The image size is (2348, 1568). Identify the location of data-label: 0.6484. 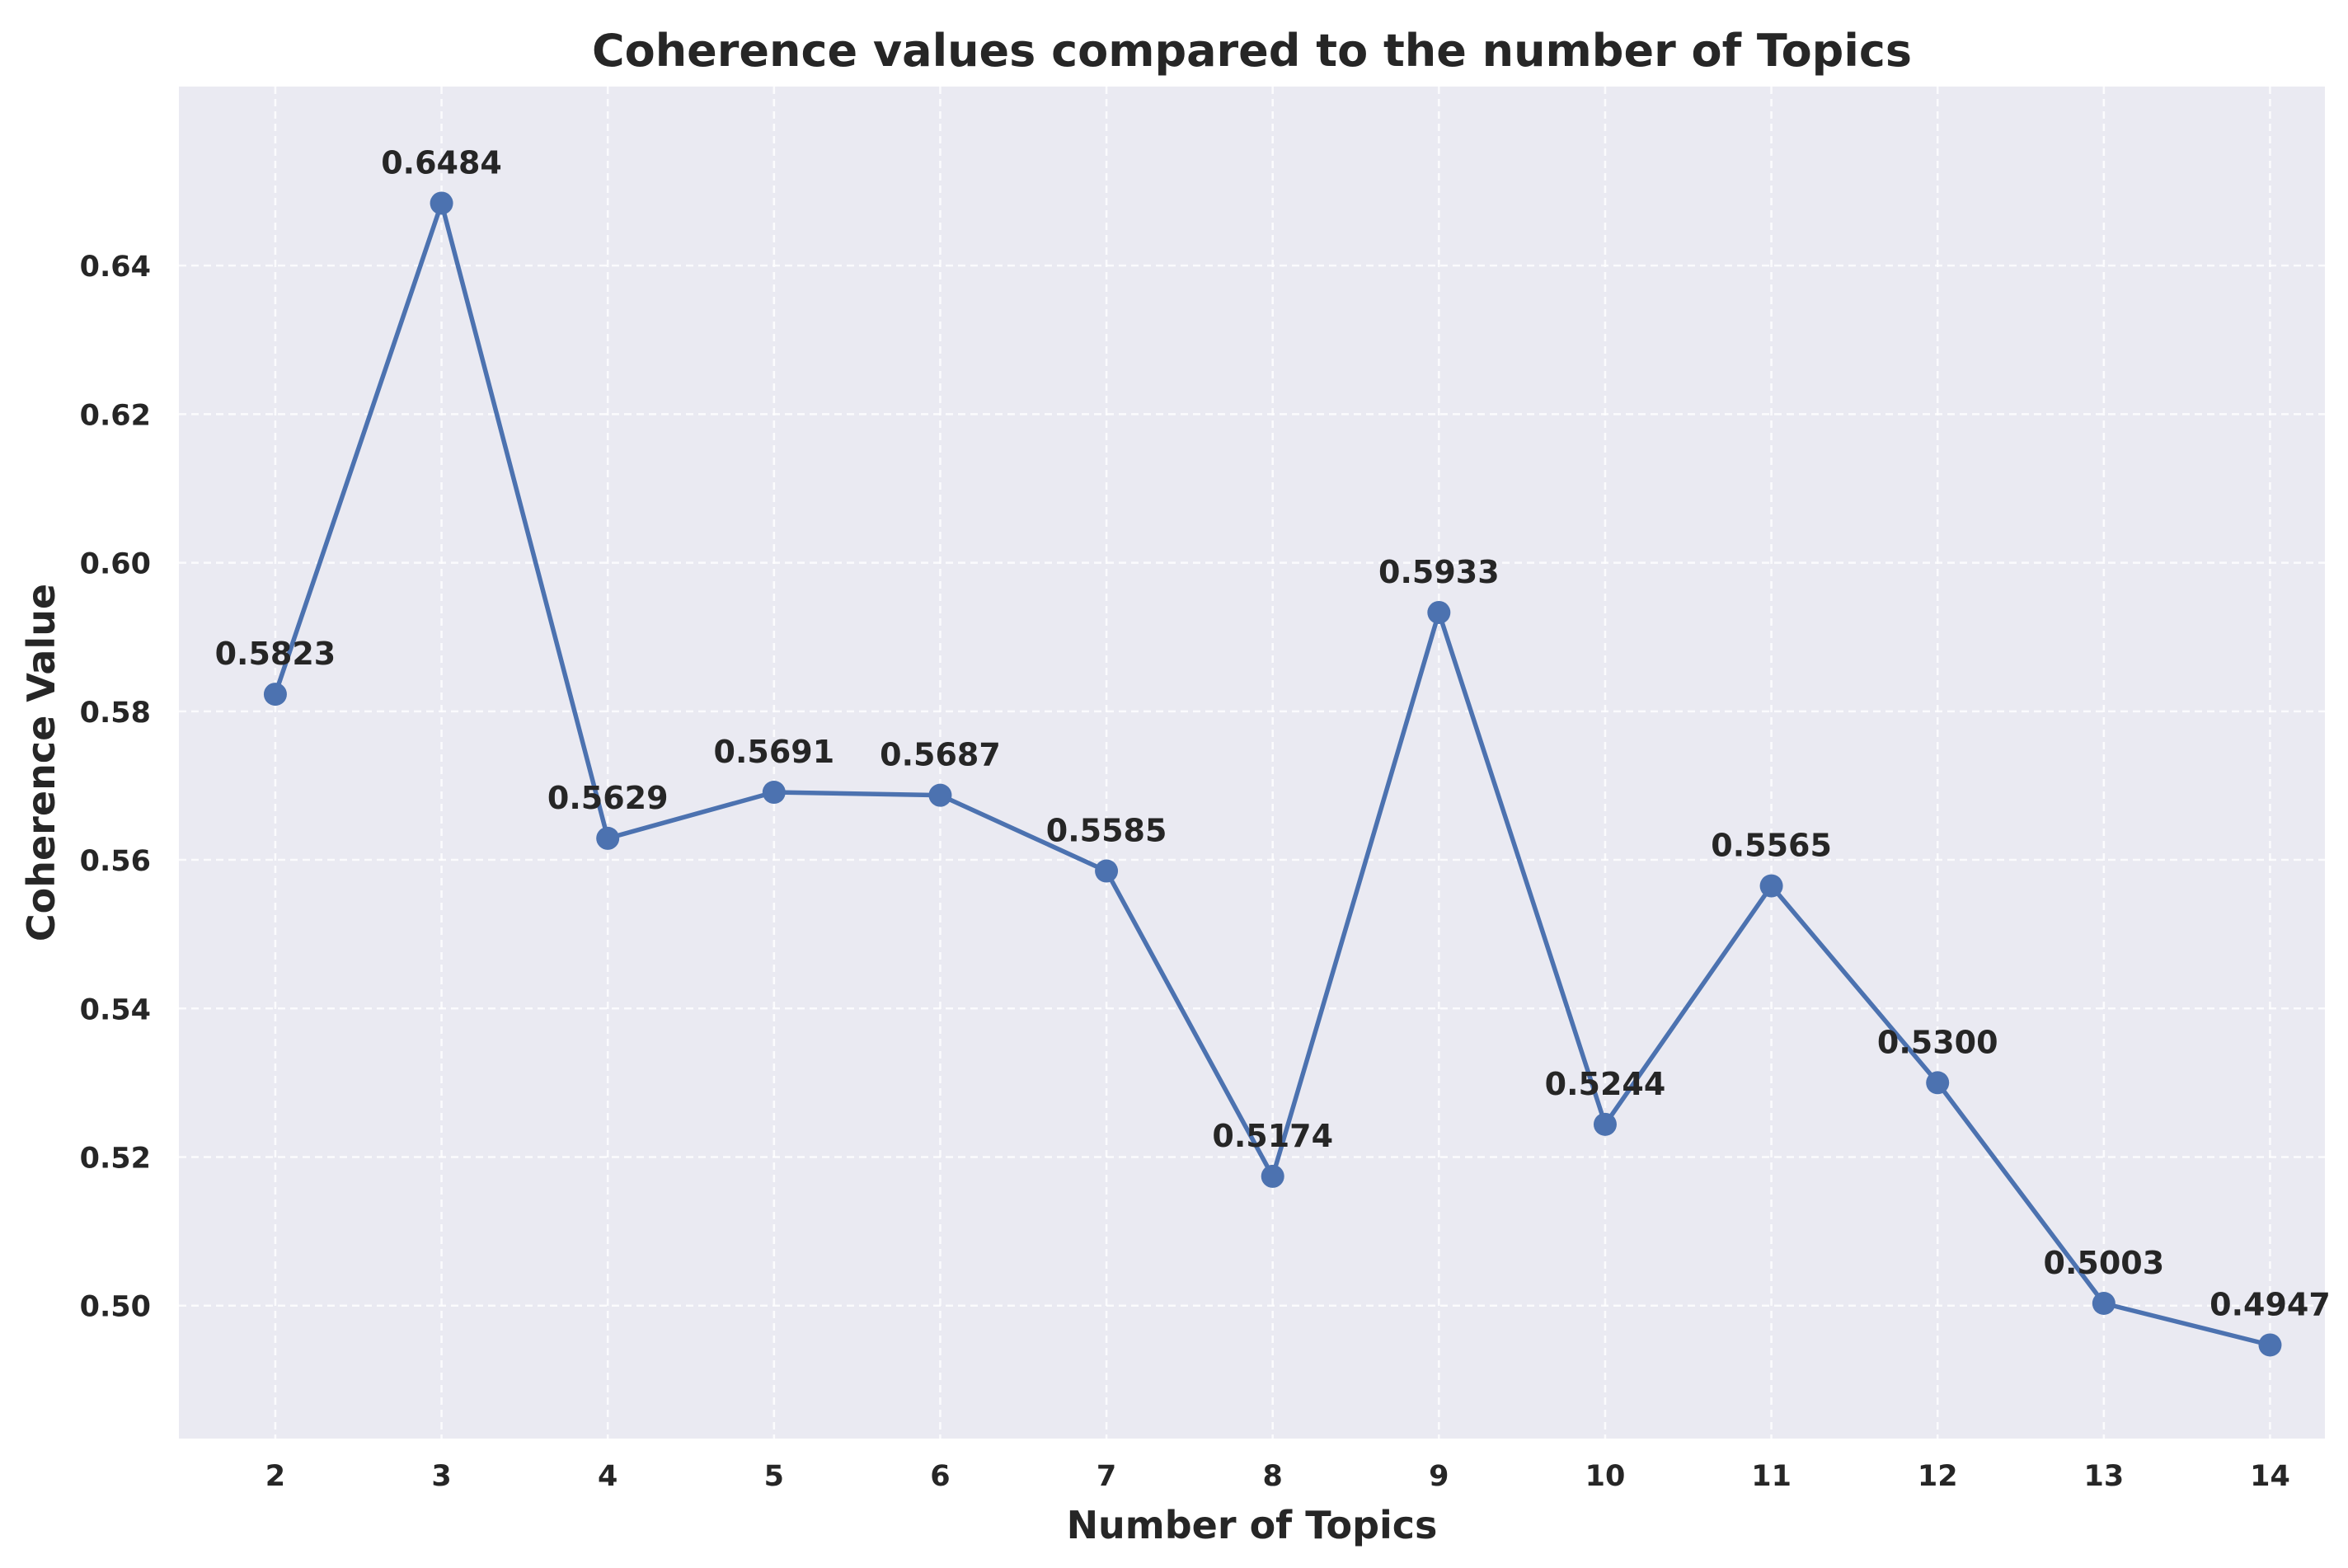
(441, 162).